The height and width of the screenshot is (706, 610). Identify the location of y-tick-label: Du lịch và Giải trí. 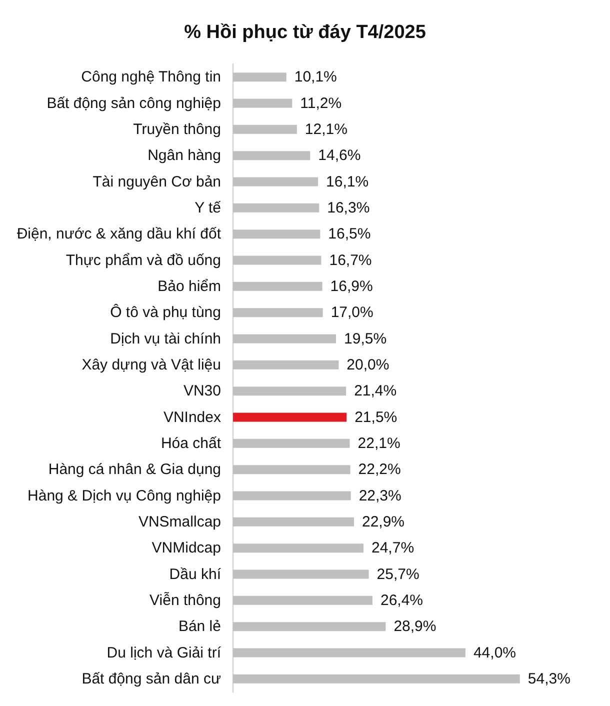
(164, 653).